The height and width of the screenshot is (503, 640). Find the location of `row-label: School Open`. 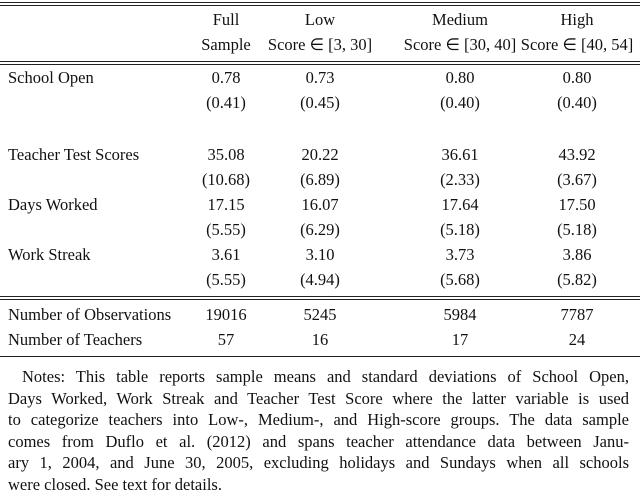

row-label: School Open is located at coordinates (51, 77).